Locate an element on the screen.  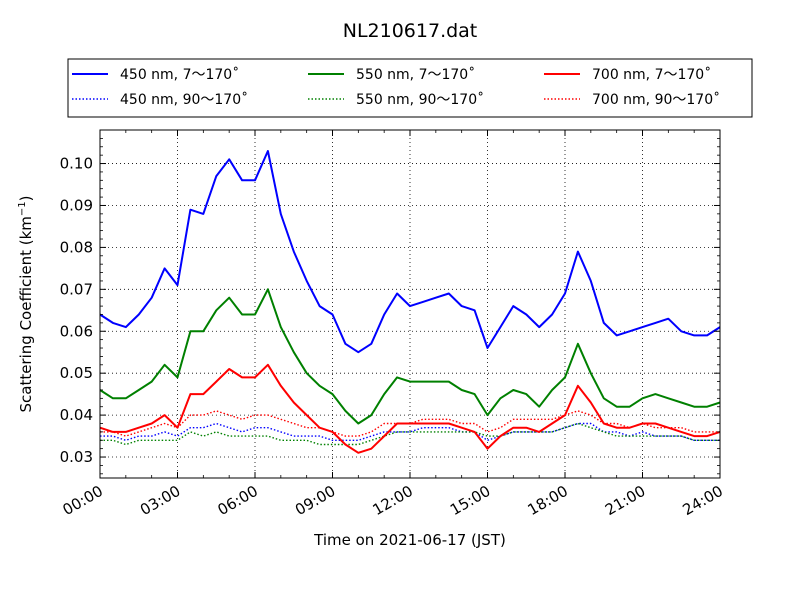
legend-label: 550 nm, 90～170˚ is located at coordinates (420, 99).